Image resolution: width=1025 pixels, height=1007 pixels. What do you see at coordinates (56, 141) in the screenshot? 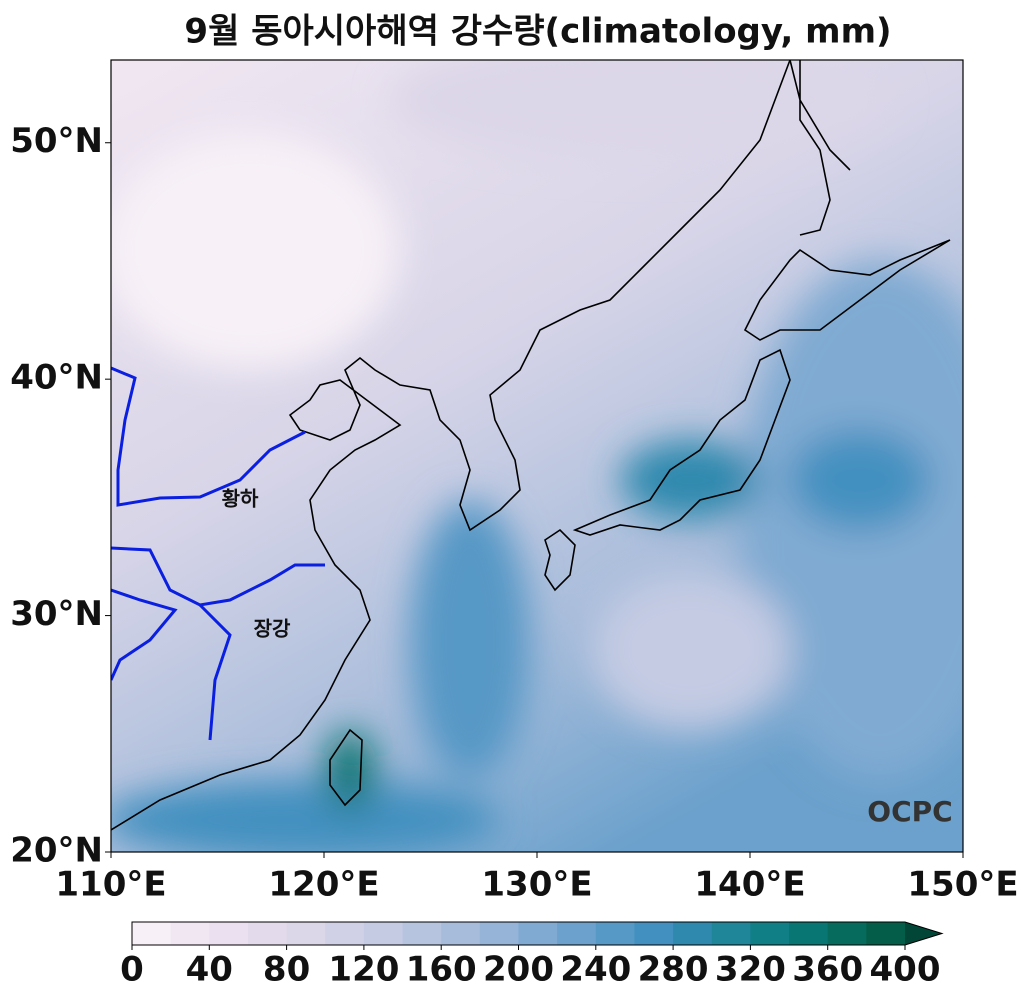
I see `y-tick-label: 50°N` at bounding box center [56, 141].